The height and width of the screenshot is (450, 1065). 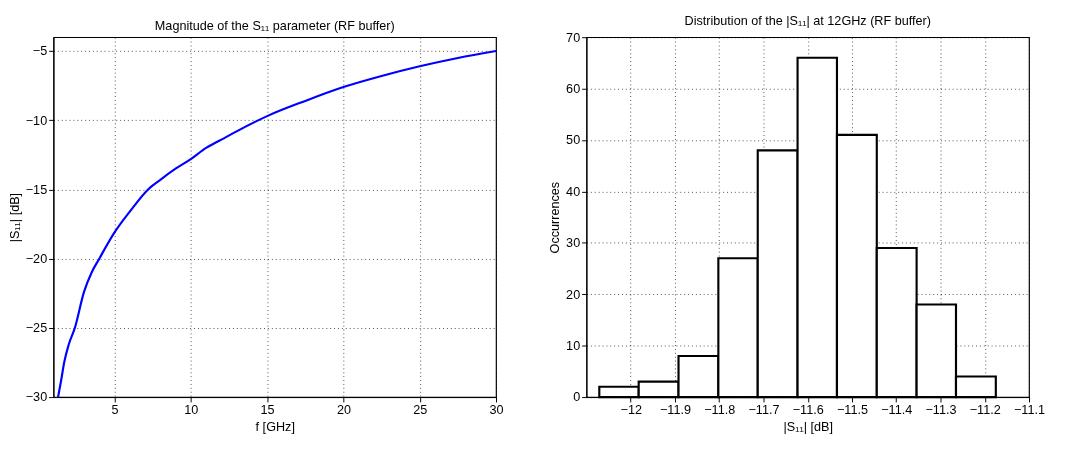 What do you see at coordinates (267, 410) in the screenshot?
I see `x-tick-label: 15` at bounding box center [267, 410].